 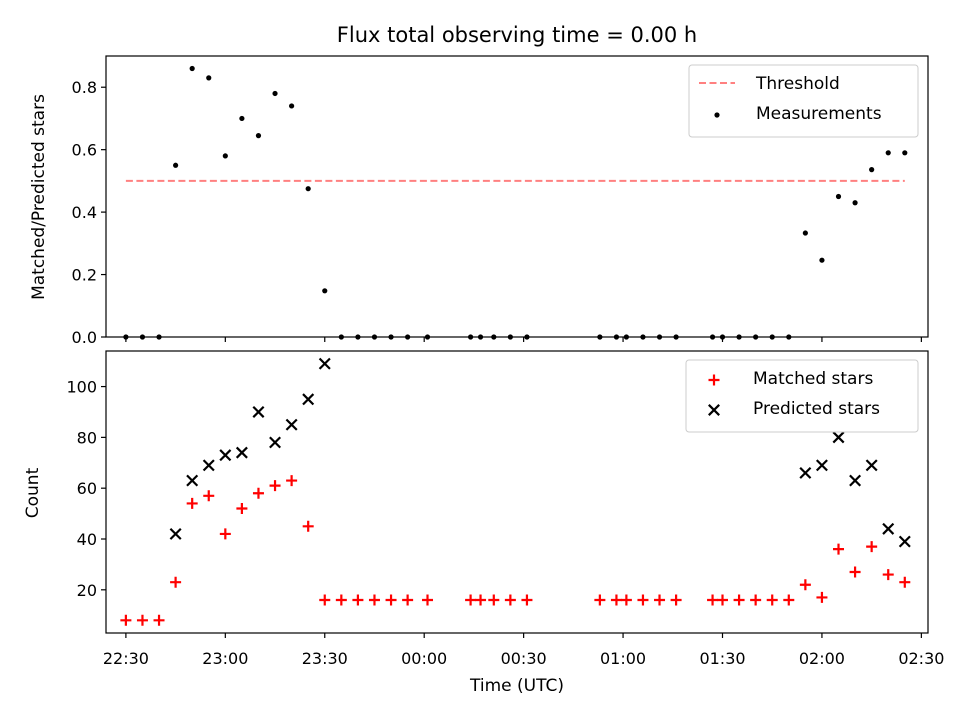 What do you see at coordinates (623, 658) in the screenshot?
I see `x-tick-label: 01:00` at bounding box center [623, 658].